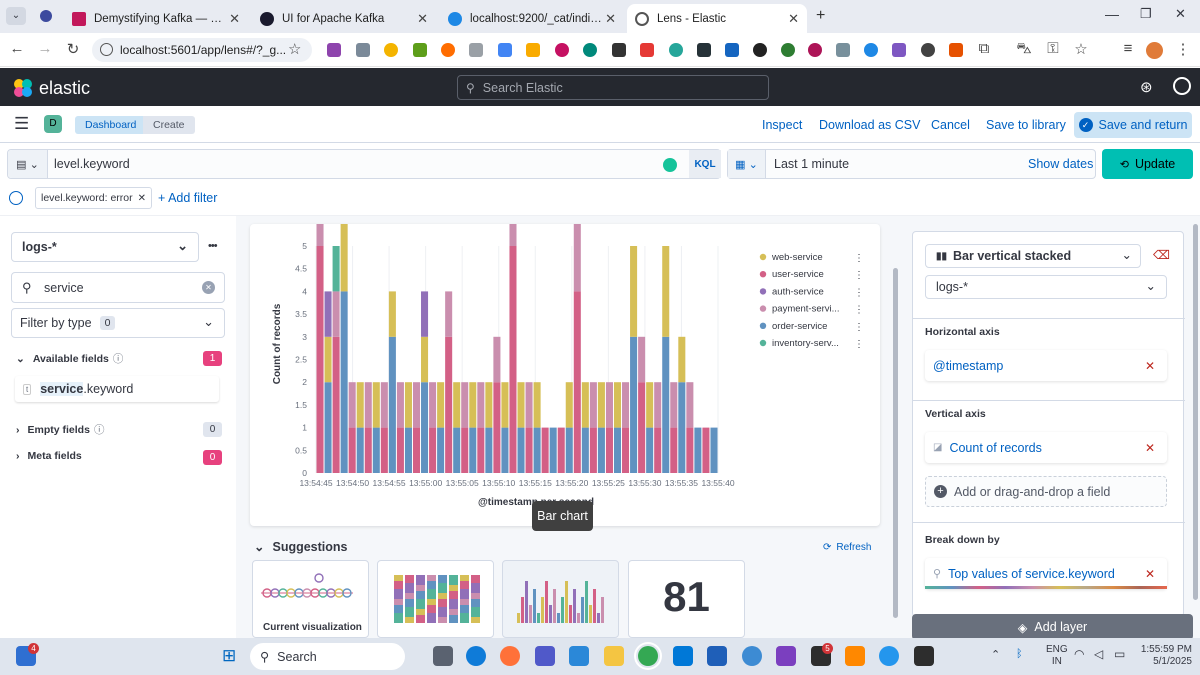  Describe the element at coordinates (782, 125) in the screenshot. I see `inspect-button: Inspect` at that location.